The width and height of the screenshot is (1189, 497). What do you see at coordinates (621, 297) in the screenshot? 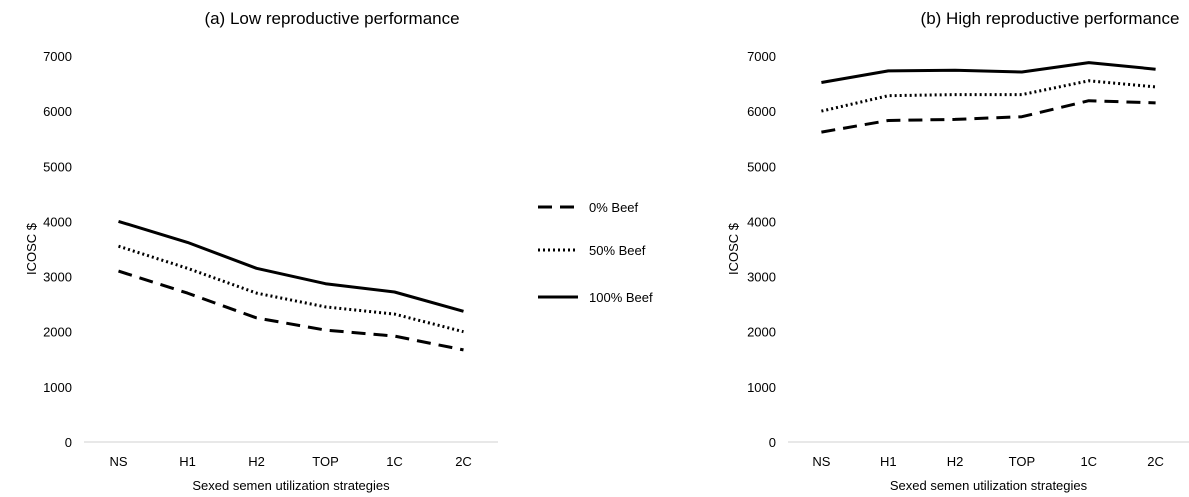
I see `legend-label: 100% Beef` at bounding box center [621, 297].